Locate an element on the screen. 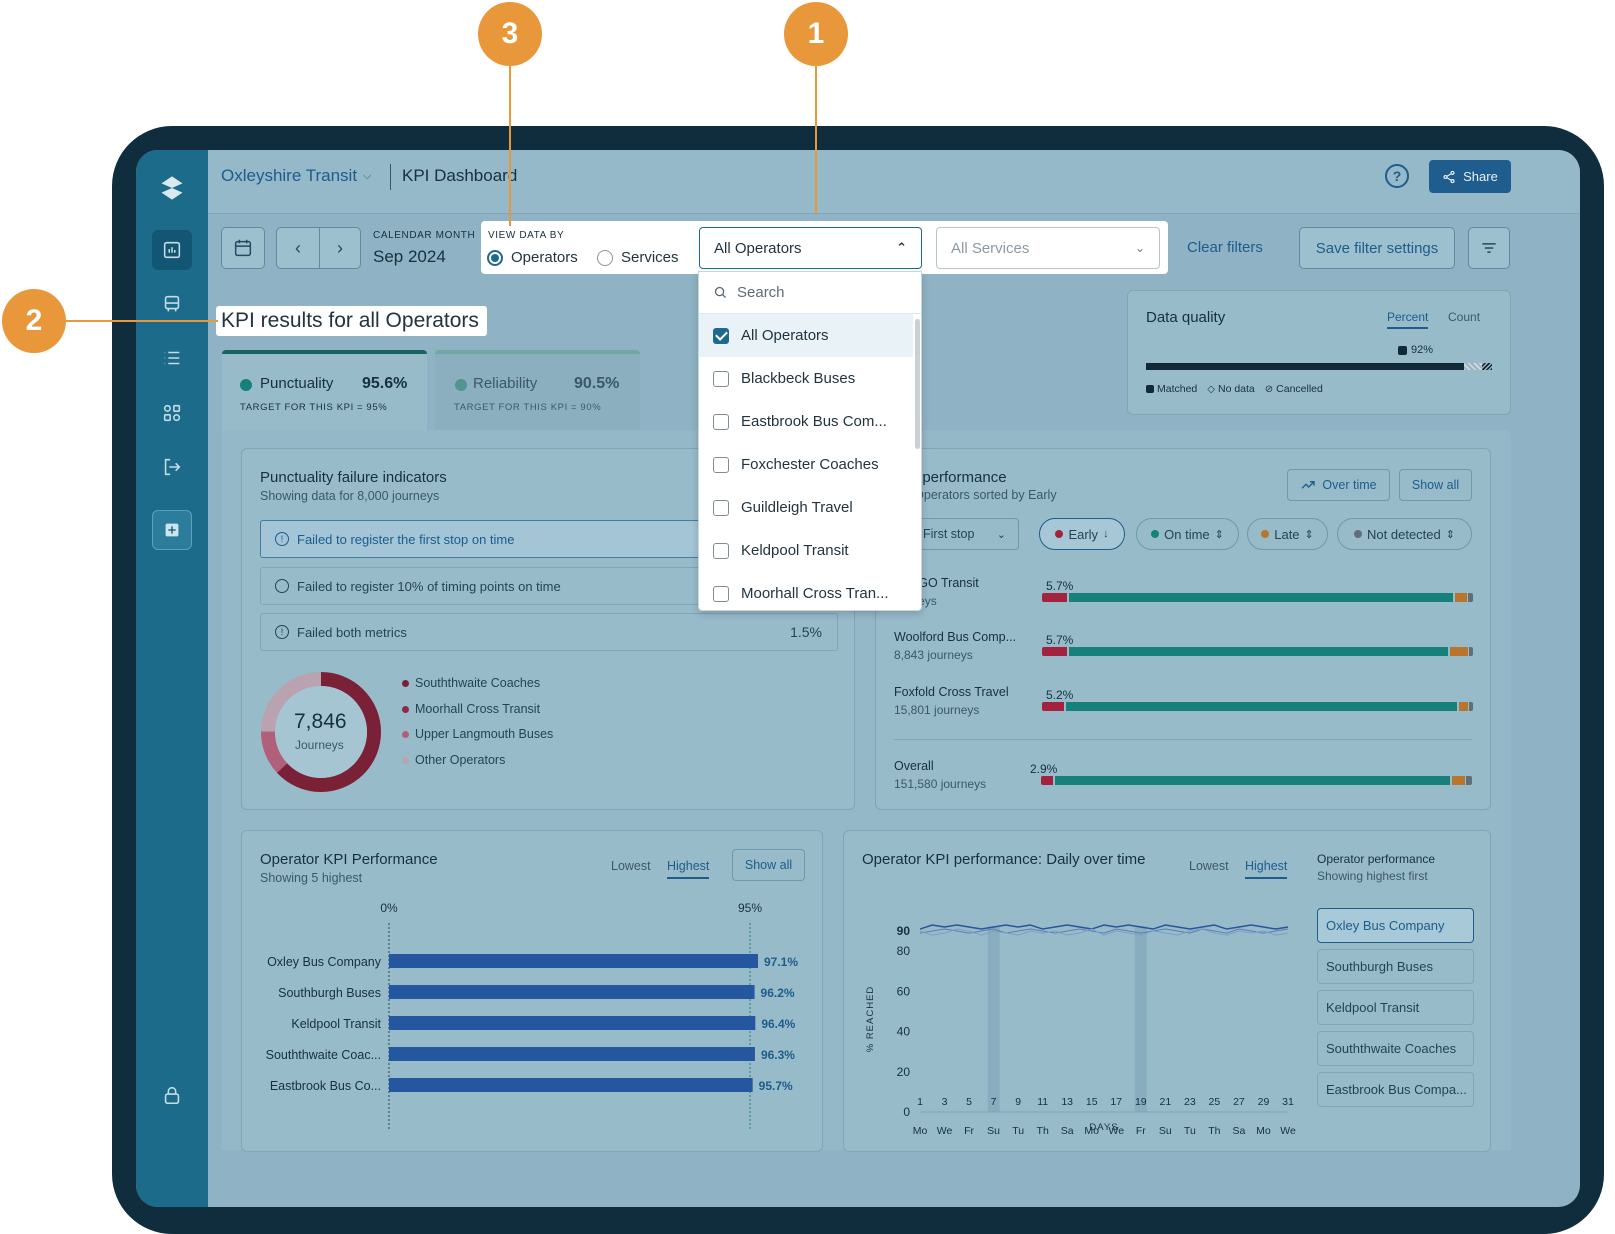 This screenshot has width=1615, height=1234. dropdown-option: Foxchester Coaches is located at coordinates (806, 464).